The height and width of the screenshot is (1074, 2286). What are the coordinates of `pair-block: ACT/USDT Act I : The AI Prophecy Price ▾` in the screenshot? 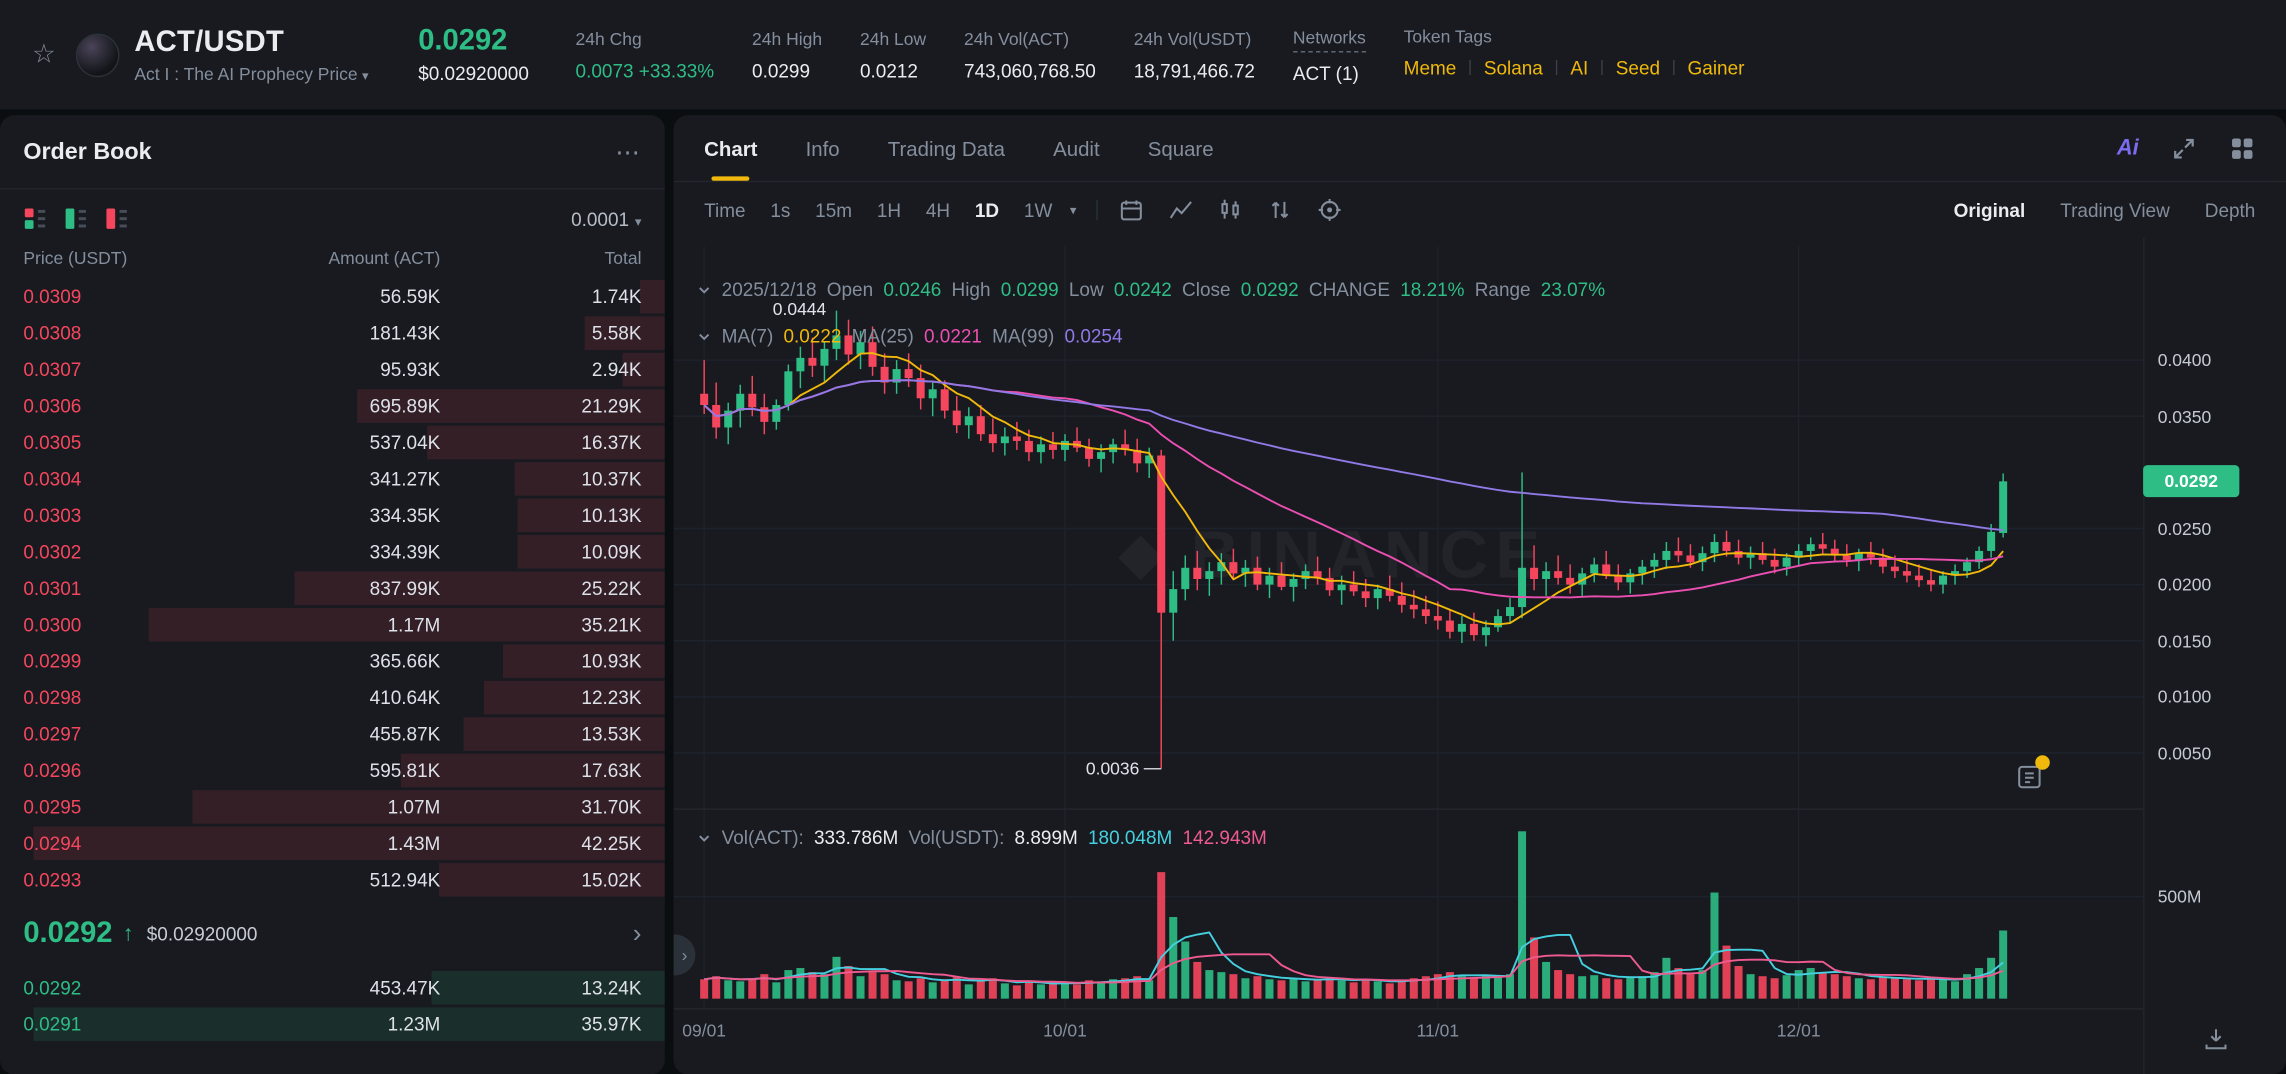 It's located at (251, 55).